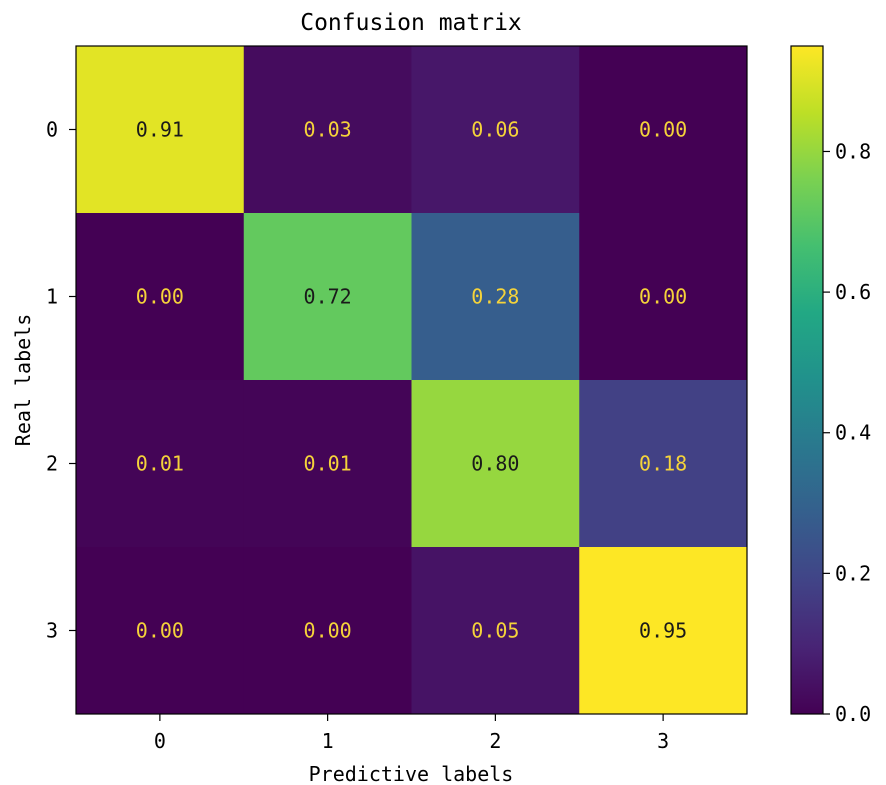 This screenshot has height=785, width=886. Describe the element at coordinates (411, 23) in the screenshot. I see `chart-title: Confusion matrix` at that location.